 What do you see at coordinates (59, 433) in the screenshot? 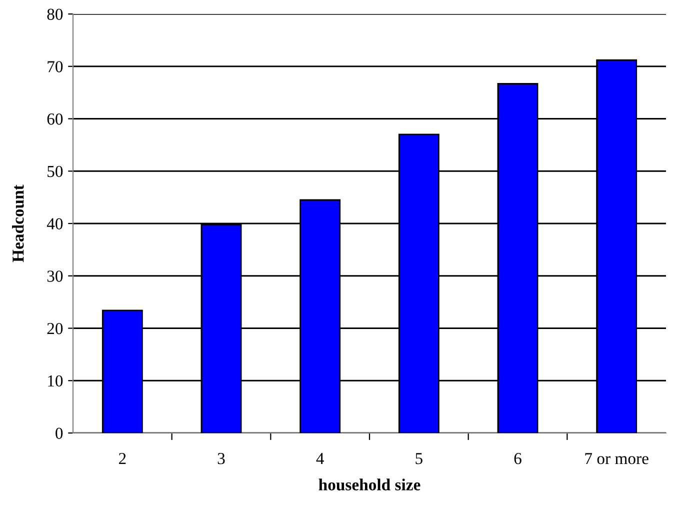
I see `y-tick-label: 0` at bounding box center [59, 433].